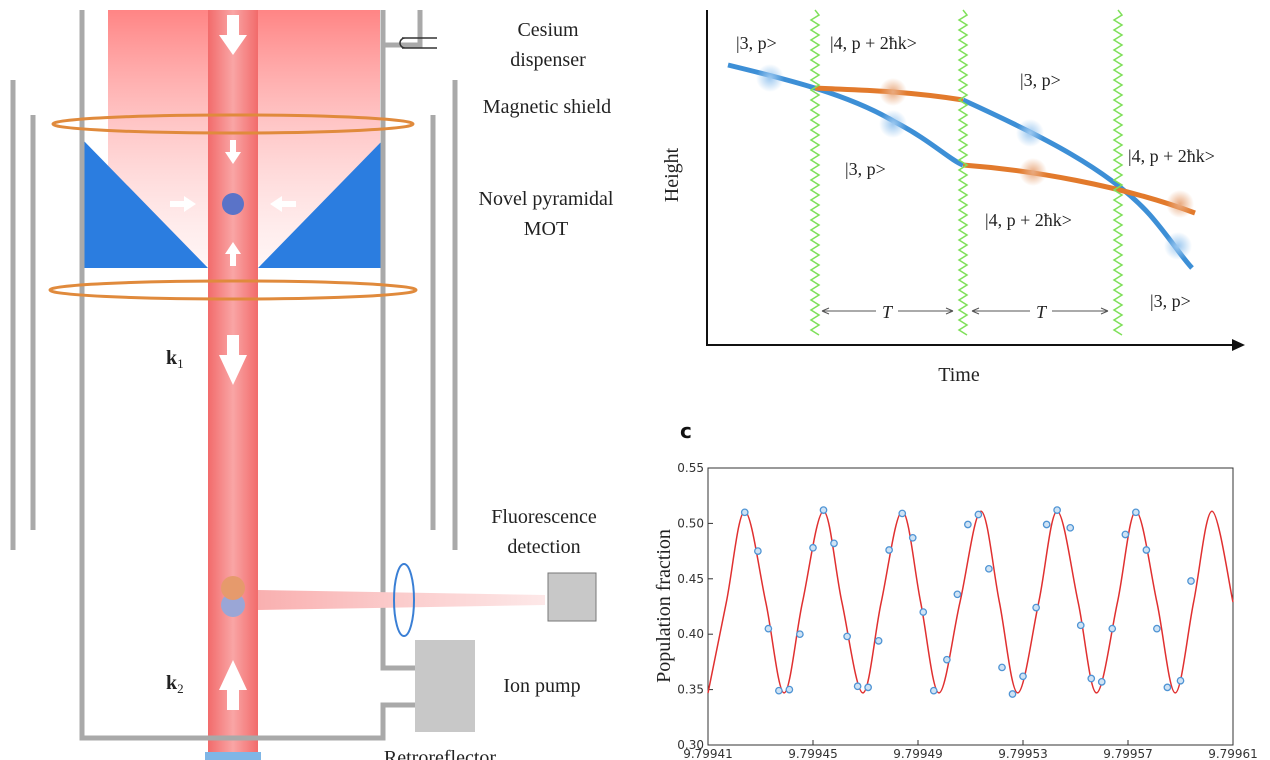  What do you see at coordinates (547, 107) in the screenshot?
I see `label: Magnetic shield` at bounding box center [547, 107].